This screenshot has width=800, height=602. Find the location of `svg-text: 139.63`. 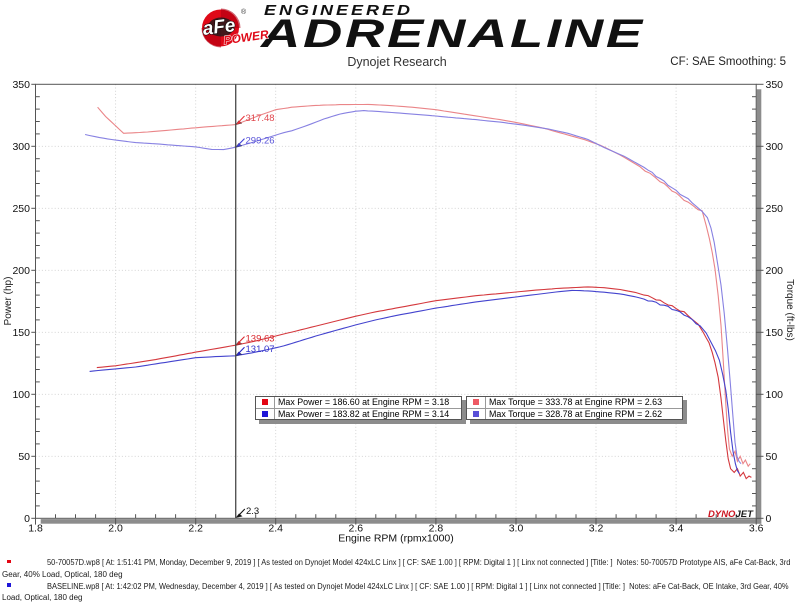

svg-text: 139.63 is located at coordinates (260, 339).